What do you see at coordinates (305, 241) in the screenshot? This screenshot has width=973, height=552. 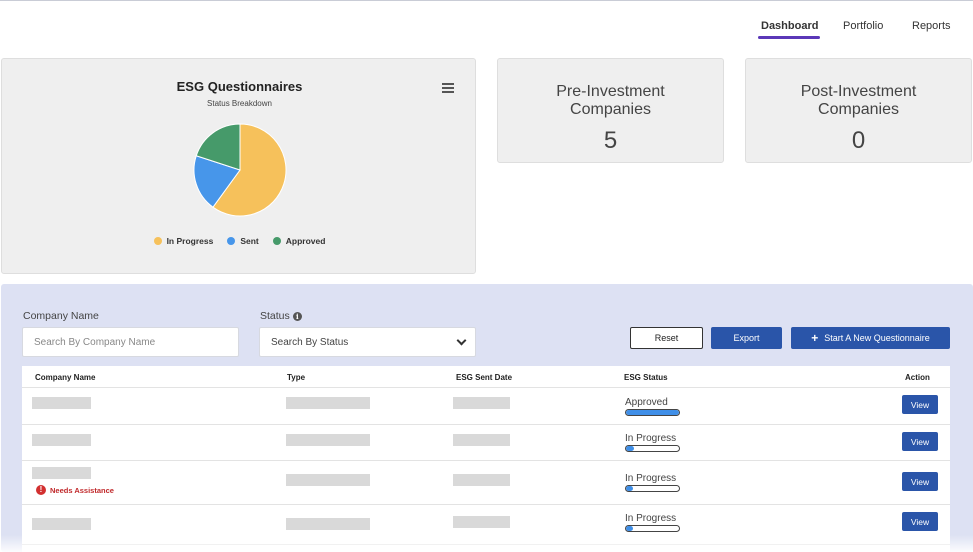 I see `legend-label-approved: Approved` at bounding box center [305, 241].